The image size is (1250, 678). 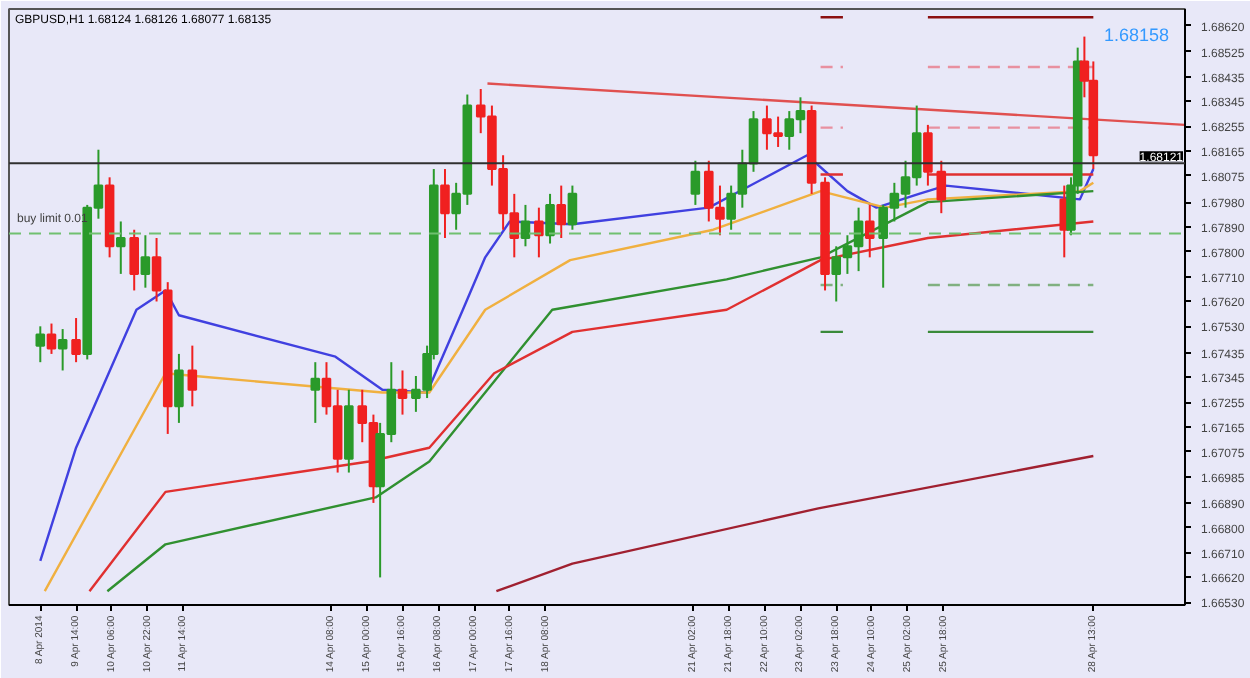 I want to click on line-series, so click(x=795, y=523).